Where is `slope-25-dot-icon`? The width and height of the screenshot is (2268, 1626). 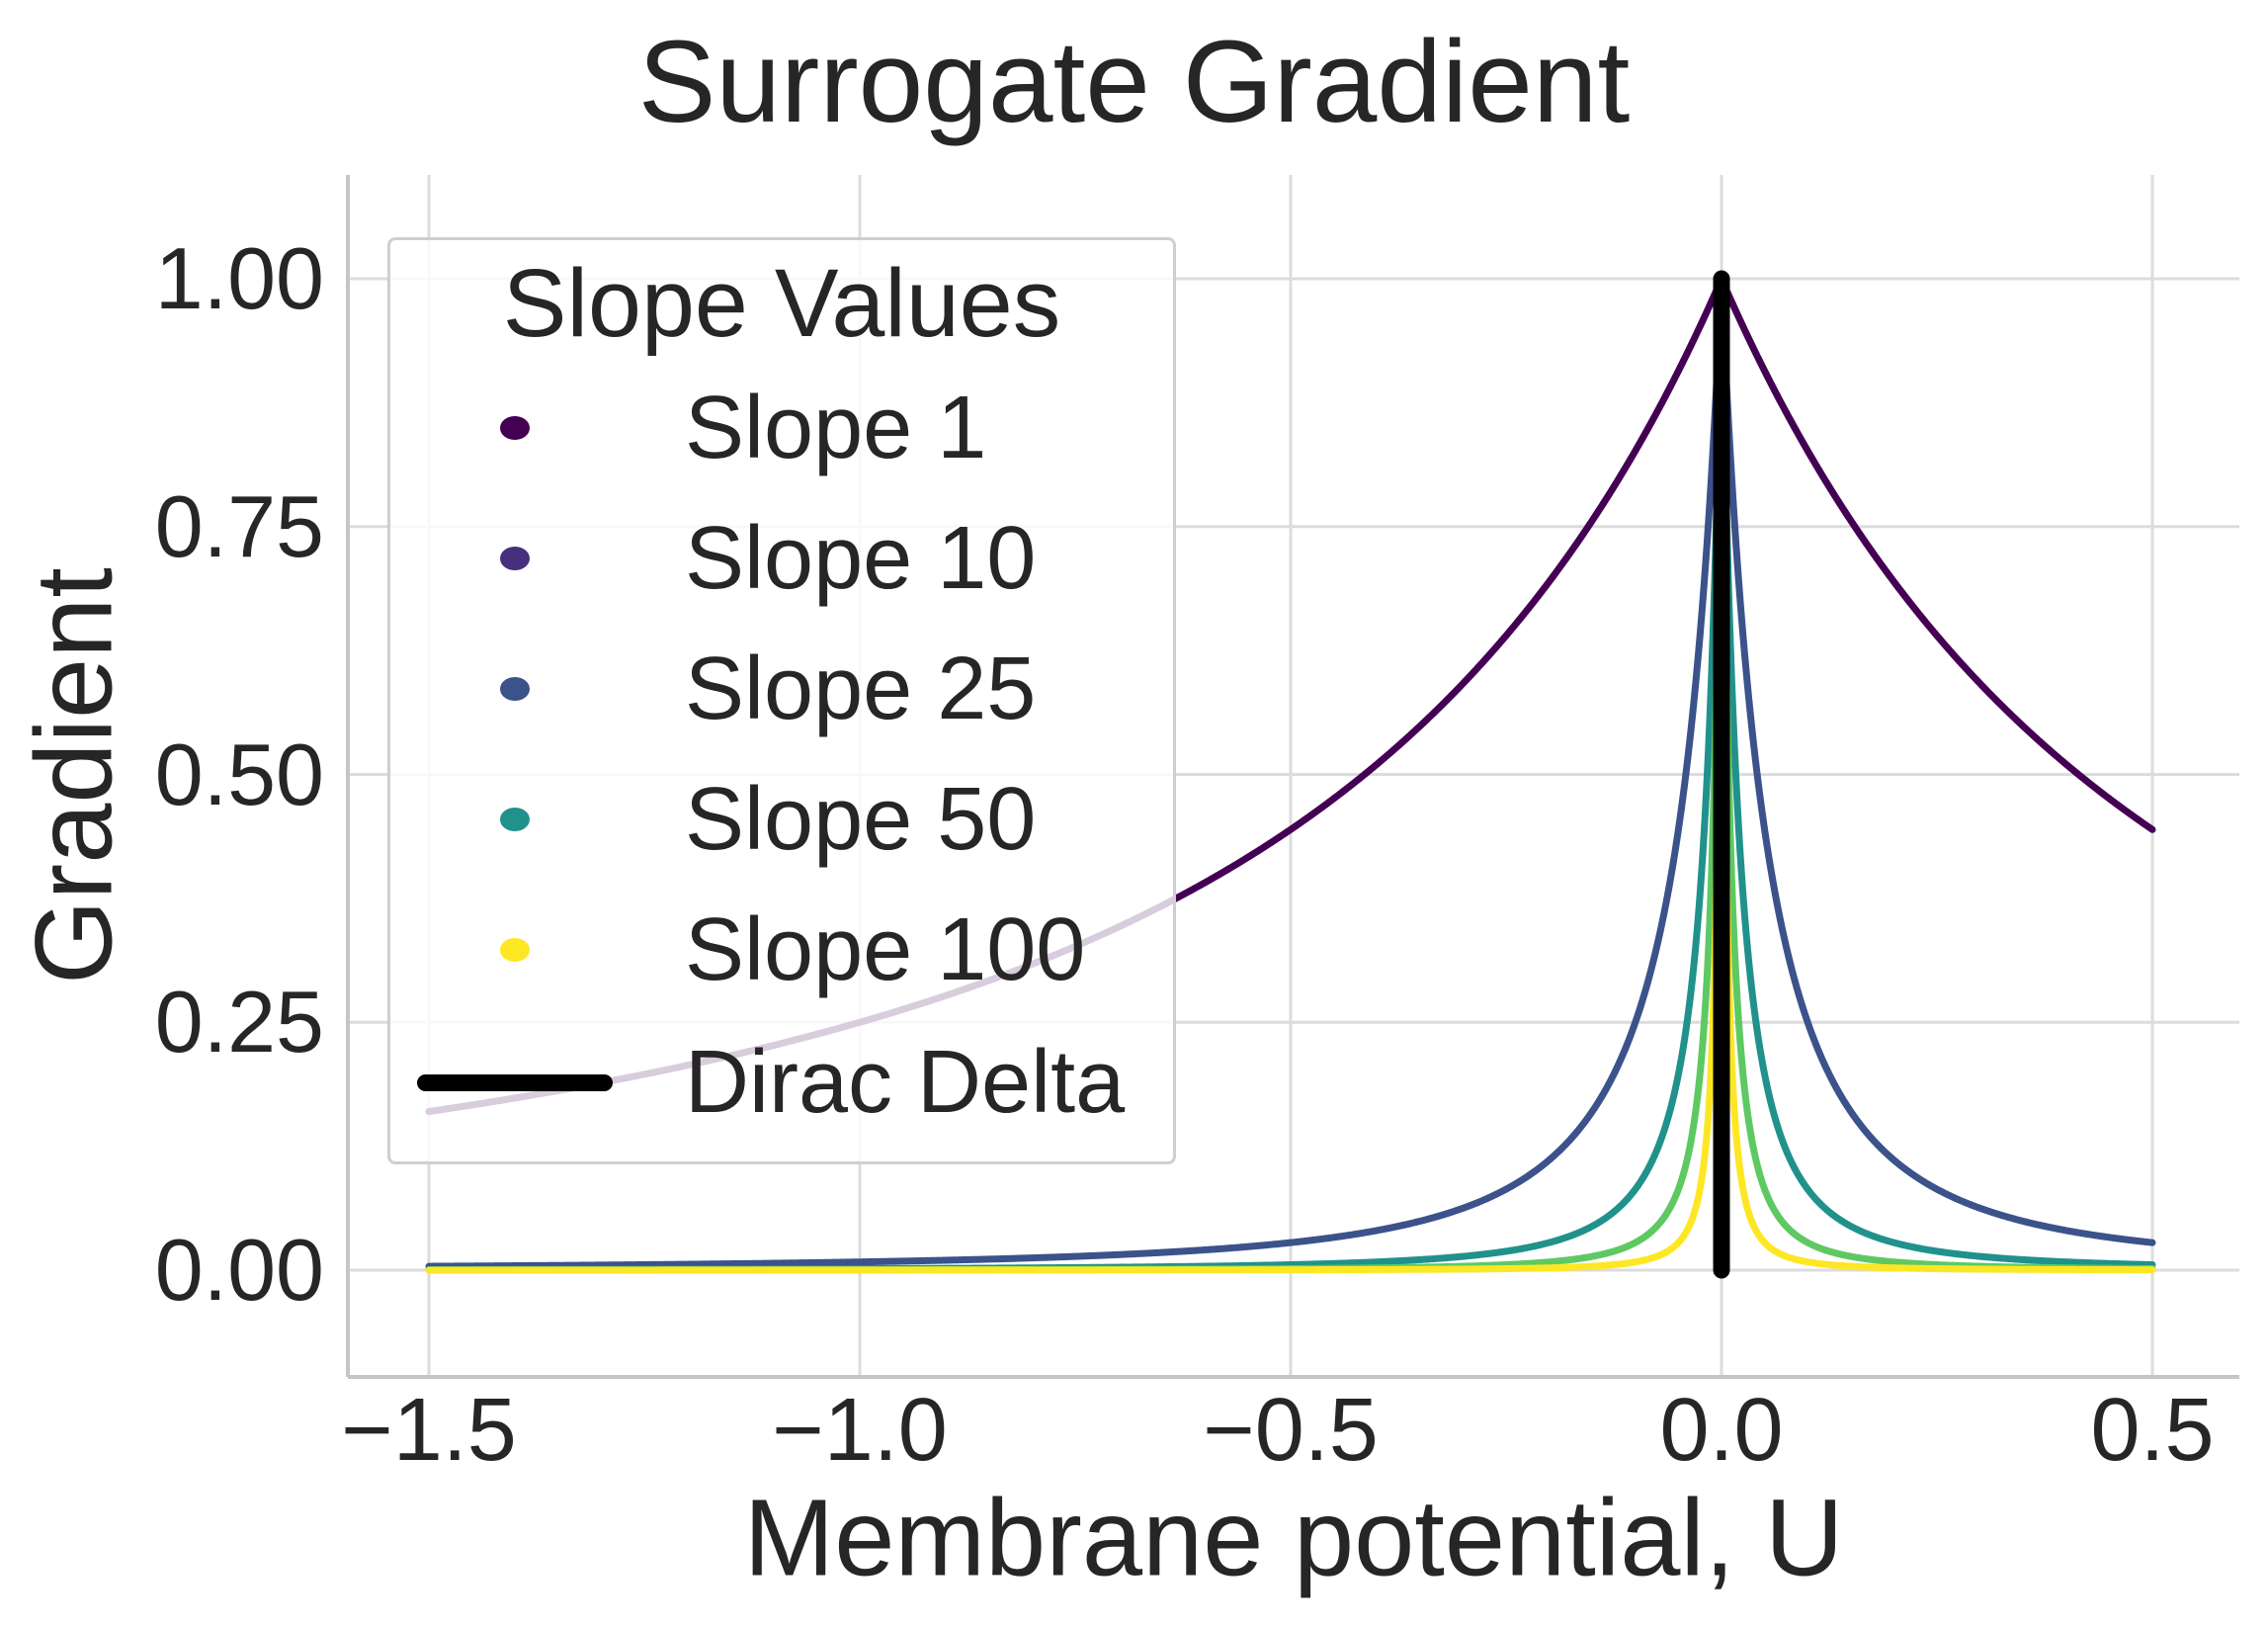
slope-25-dot-icon is located at coordinates (515, 689).